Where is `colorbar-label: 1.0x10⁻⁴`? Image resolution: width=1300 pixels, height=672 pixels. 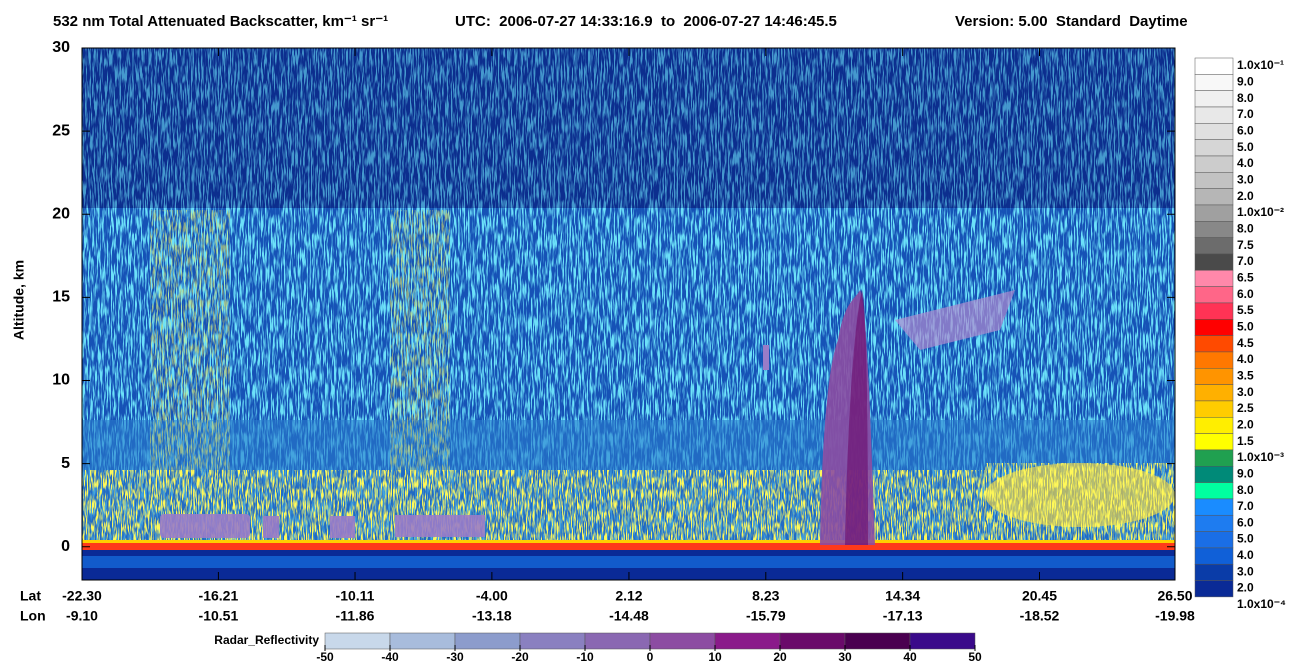
colorbar-label: 1.0x10⁻⁴ is located at coordinates (1261, 604).